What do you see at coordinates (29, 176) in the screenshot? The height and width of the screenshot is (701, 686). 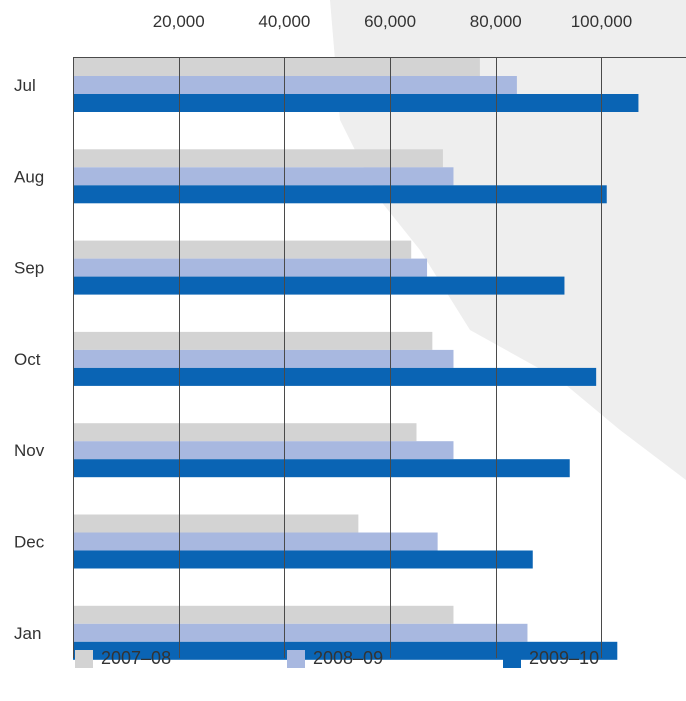 I see `category-label-aug: Aug` at bounding box center [29, 176].